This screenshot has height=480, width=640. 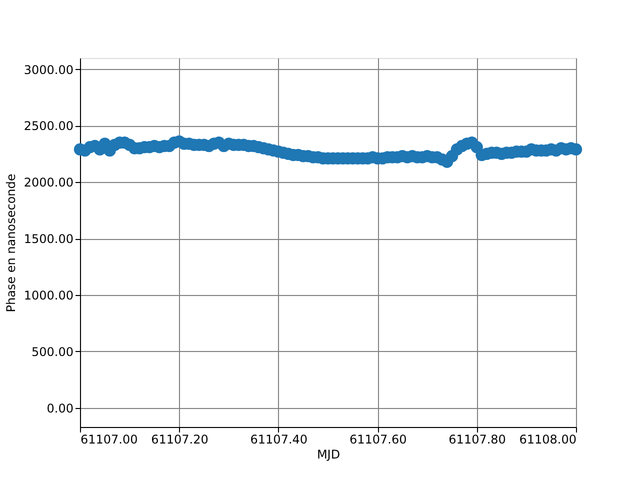 I want to click on x-tick-label: 61108.00, so click(x=547, y=439).